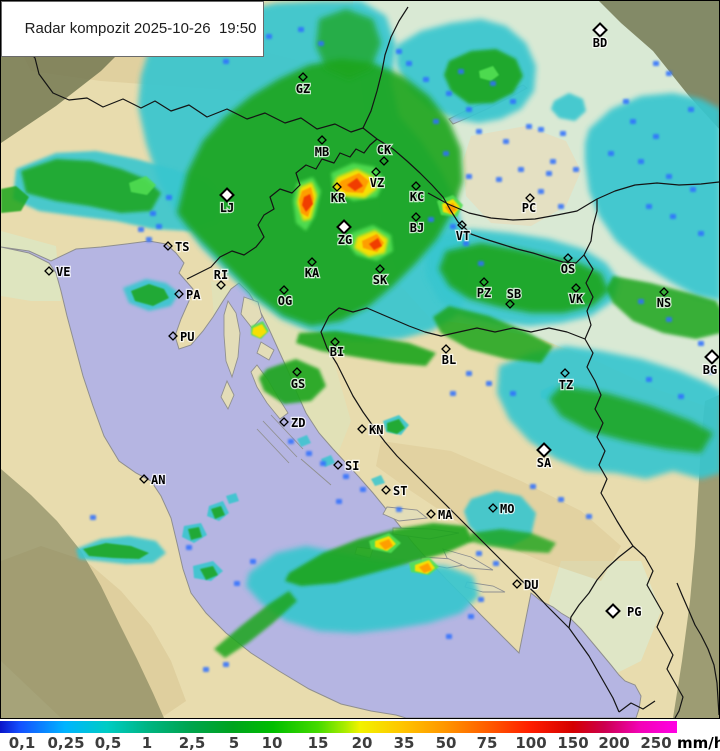  Describe the element at coordinates (384, 150) in the screenshot. I see `city-label-CK: CK` at that location.